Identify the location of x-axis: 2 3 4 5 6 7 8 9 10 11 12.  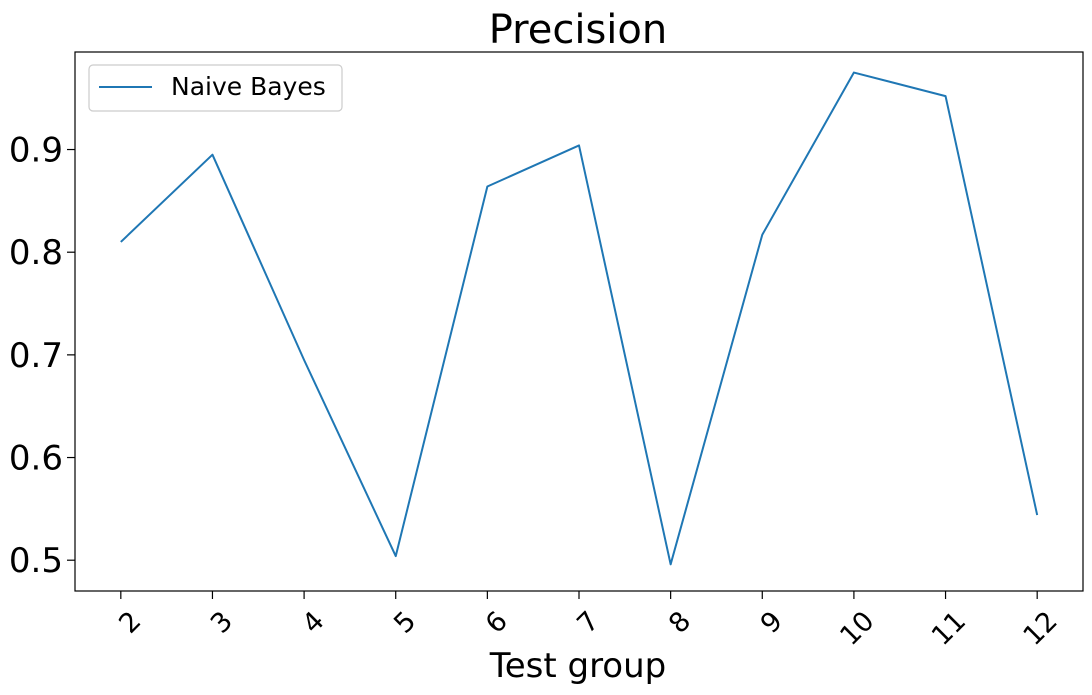
(588, 621).